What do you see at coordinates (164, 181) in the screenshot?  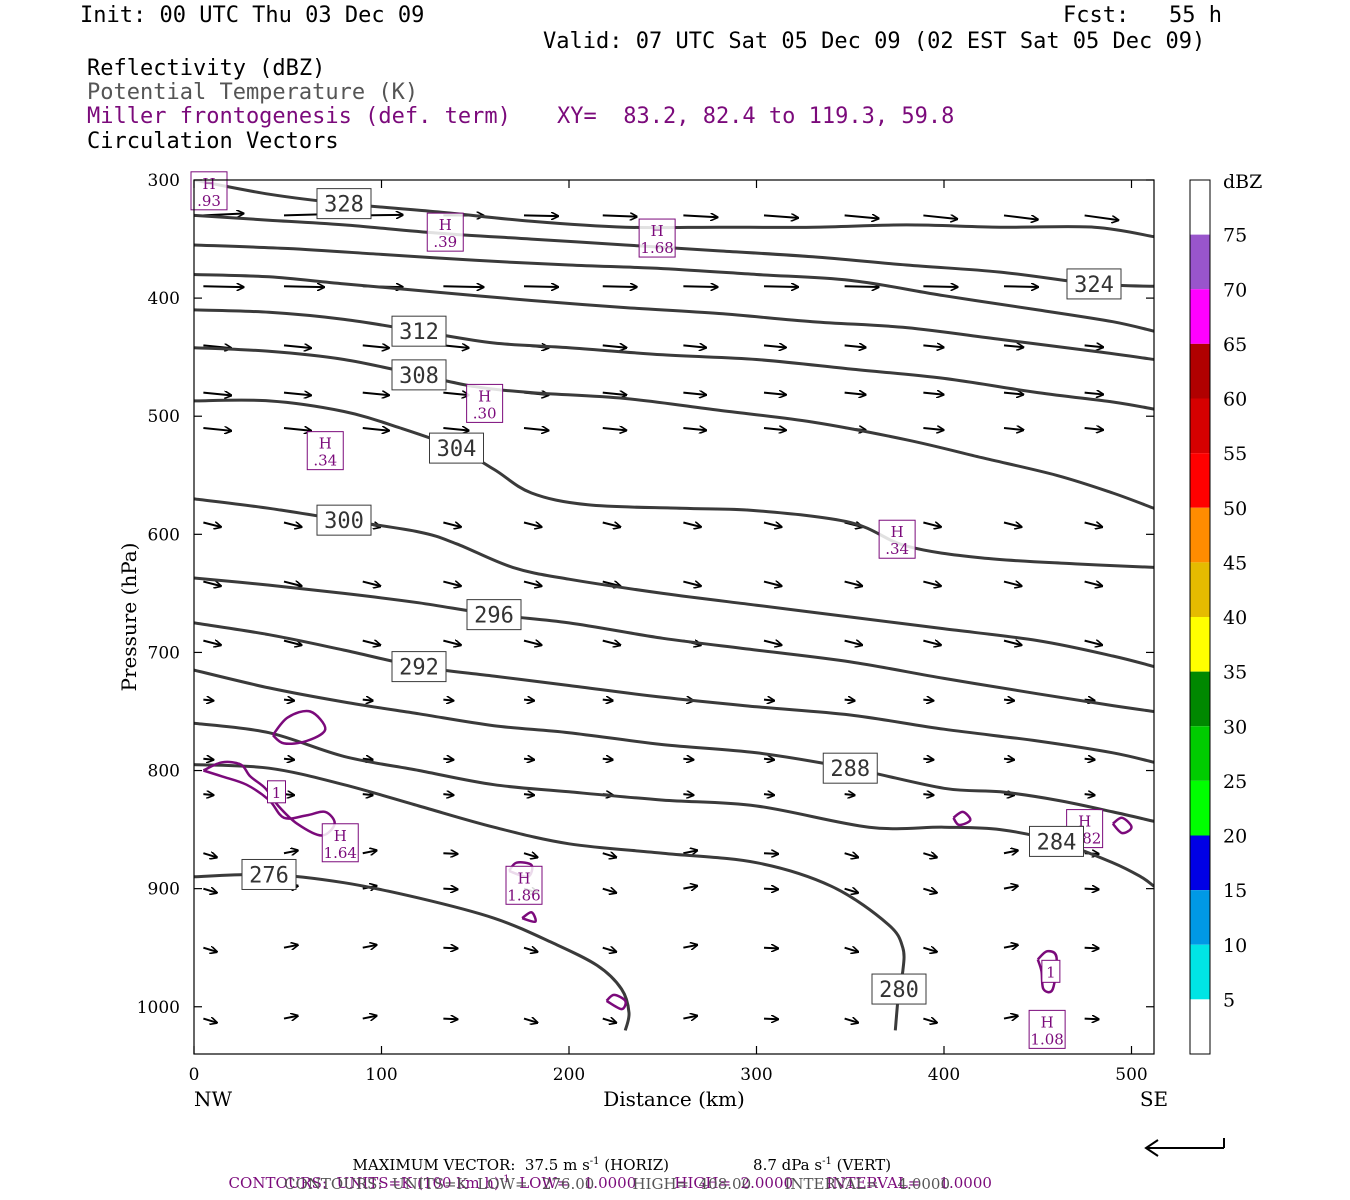 I see `y-tick-label: 300` at bounding box center [164, 181].